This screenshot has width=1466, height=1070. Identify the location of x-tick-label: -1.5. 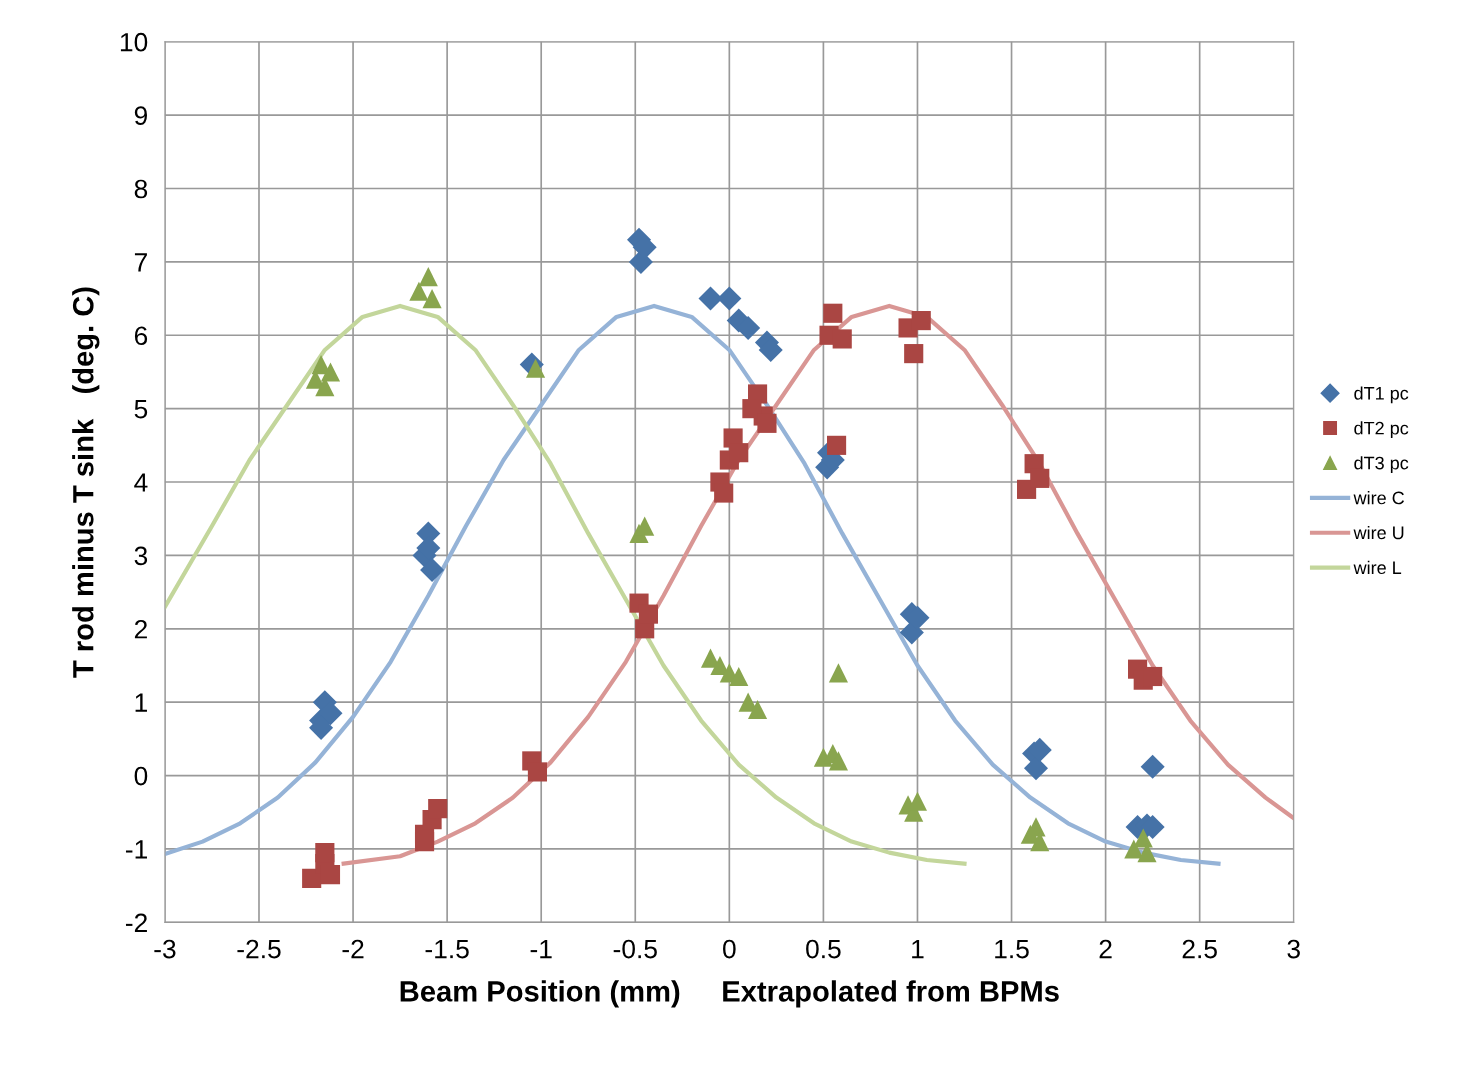
(447, 949).